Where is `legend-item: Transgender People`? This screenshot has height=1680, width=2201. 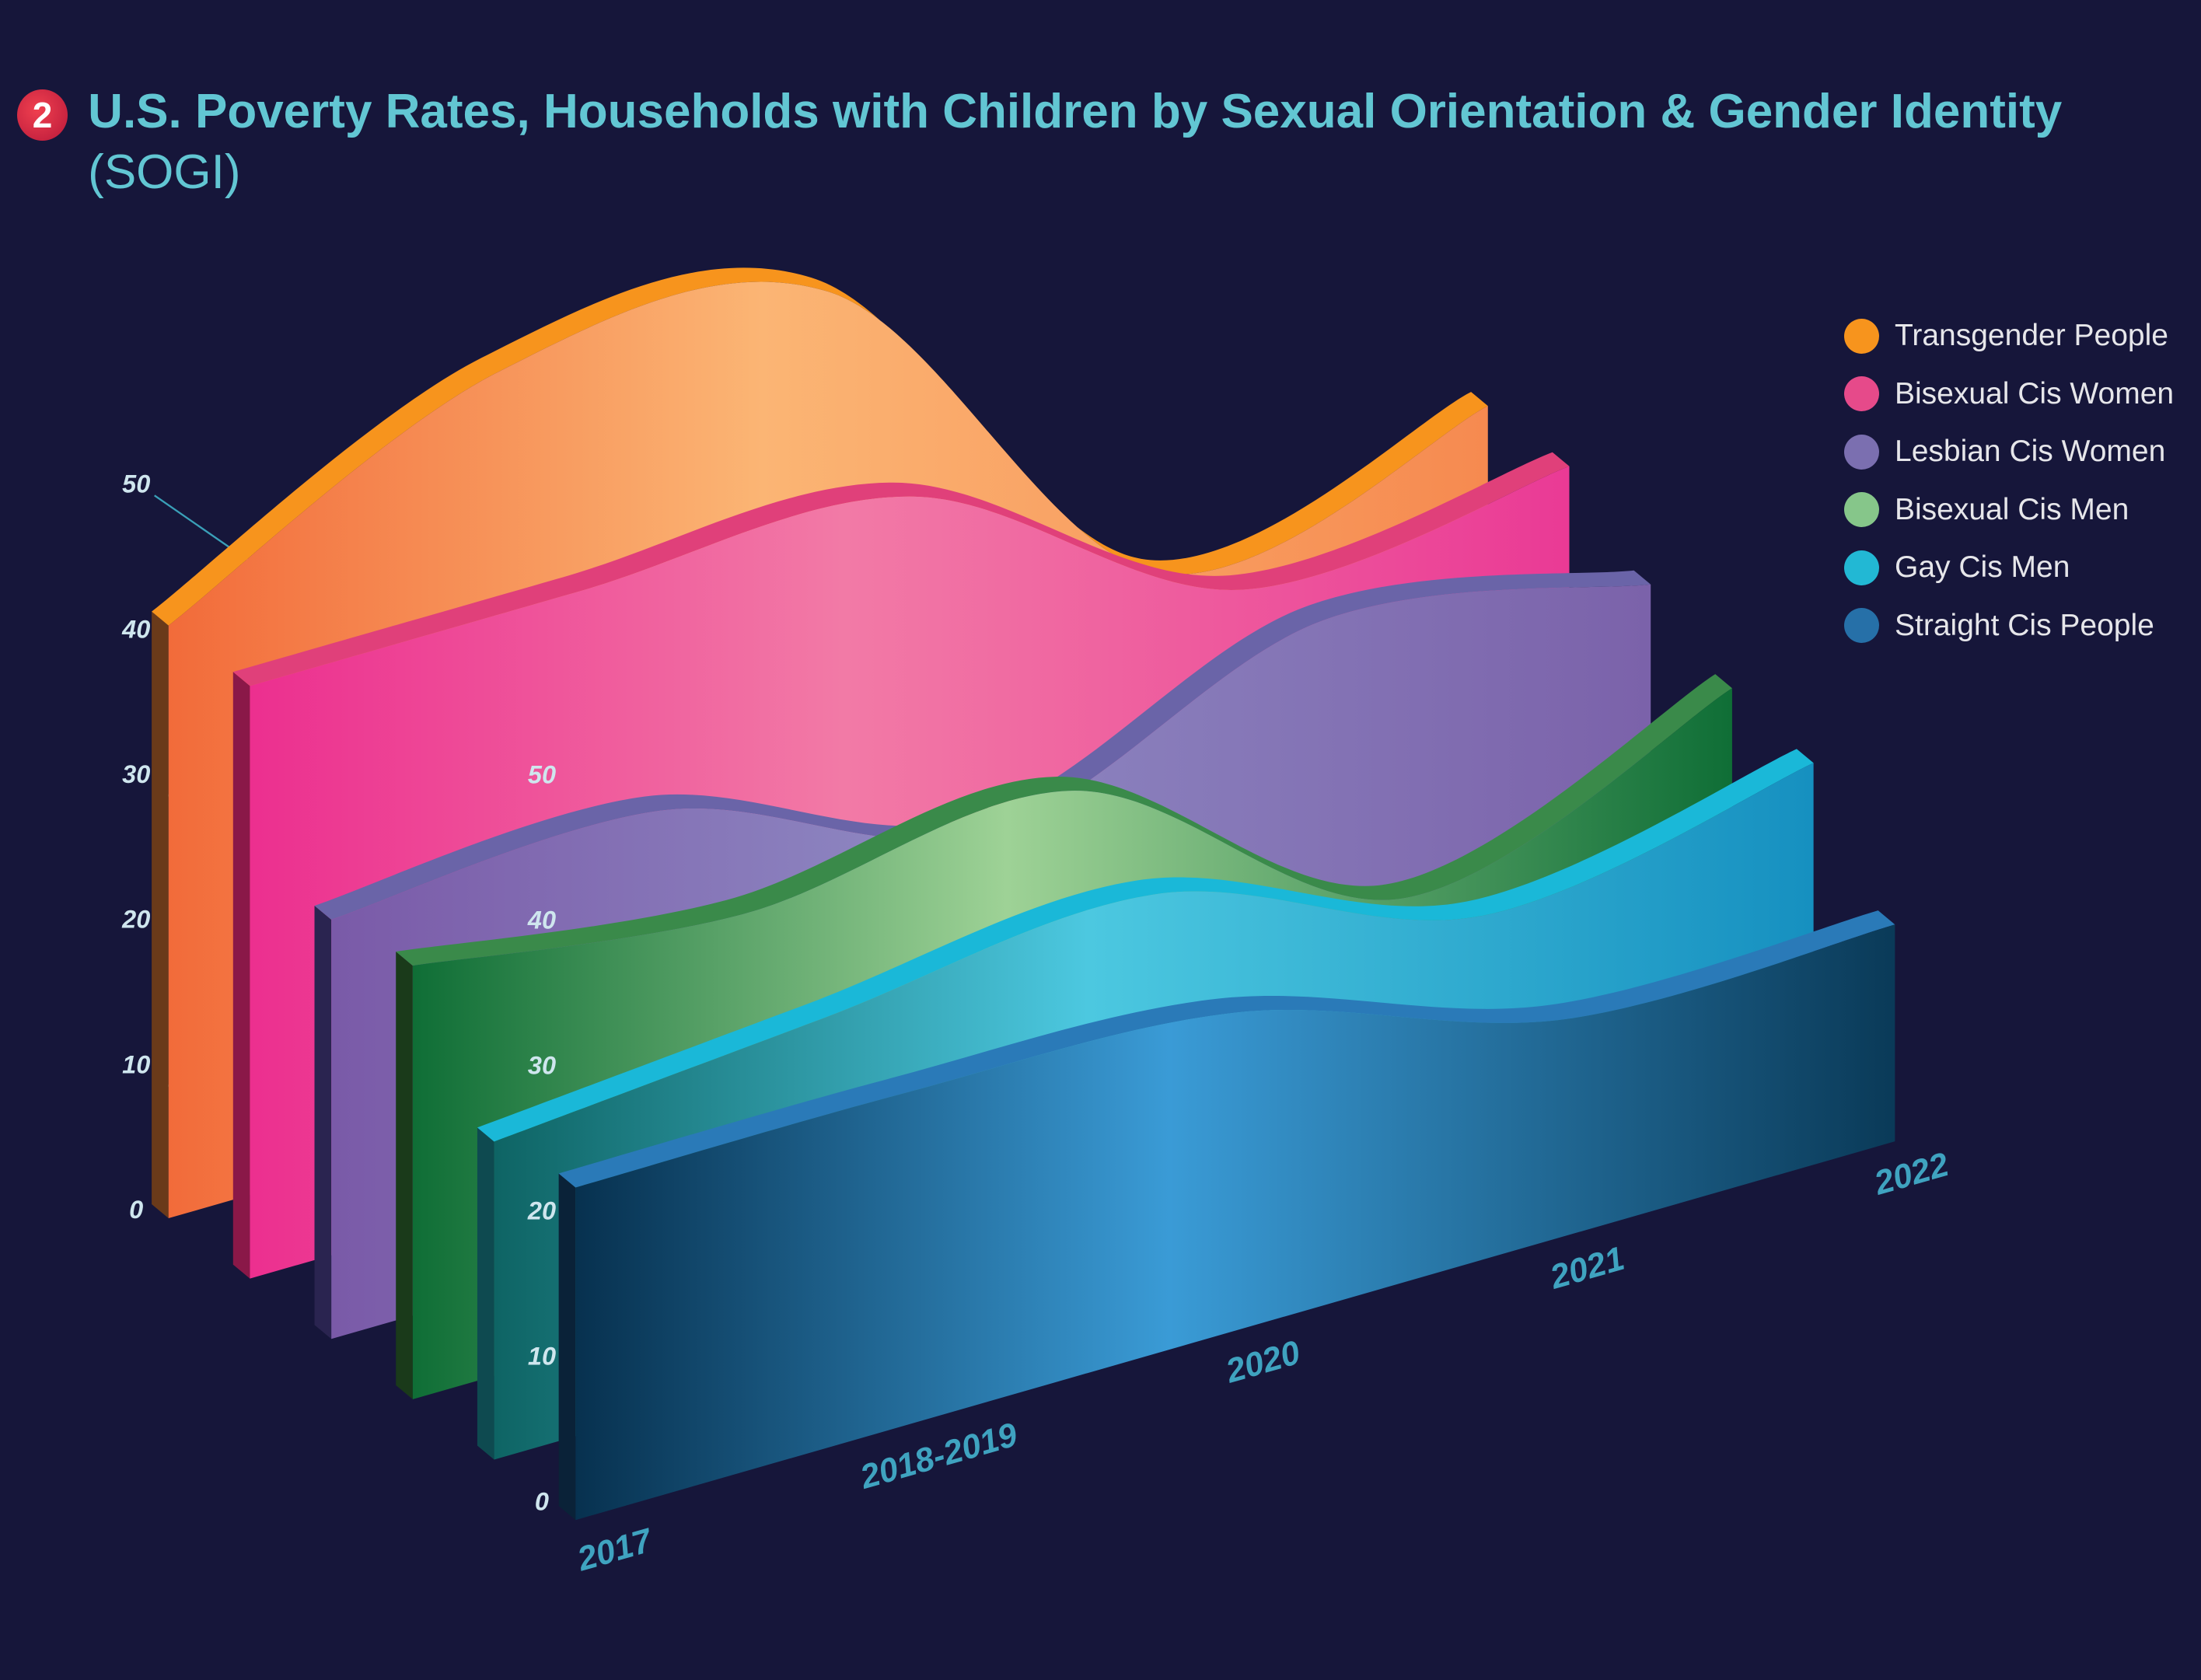
legend-item: Transgender People is located at coordinates (2009, 336).